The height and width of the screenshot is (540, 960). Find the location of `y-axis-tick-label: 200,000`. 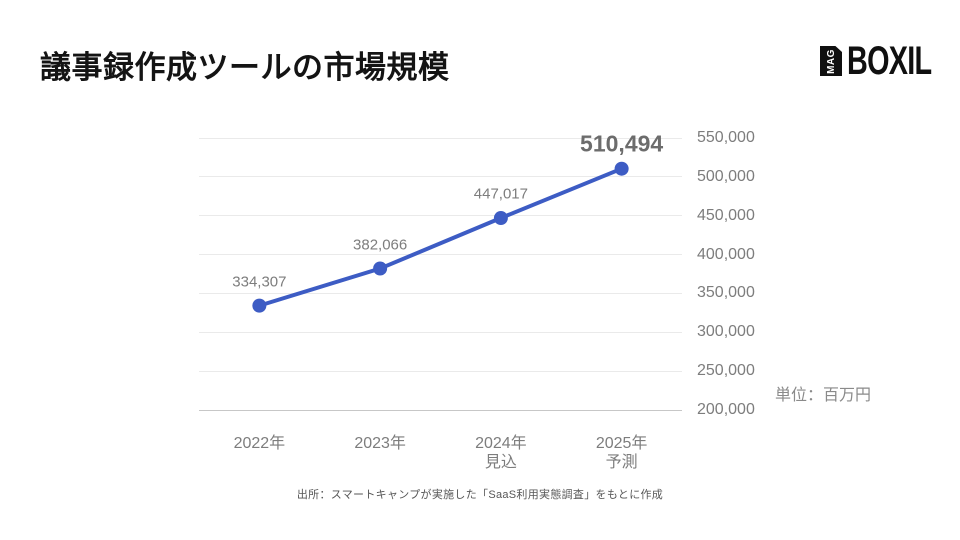

y-axis-tick-label: 200,000 is located at coordinates (726, 409).